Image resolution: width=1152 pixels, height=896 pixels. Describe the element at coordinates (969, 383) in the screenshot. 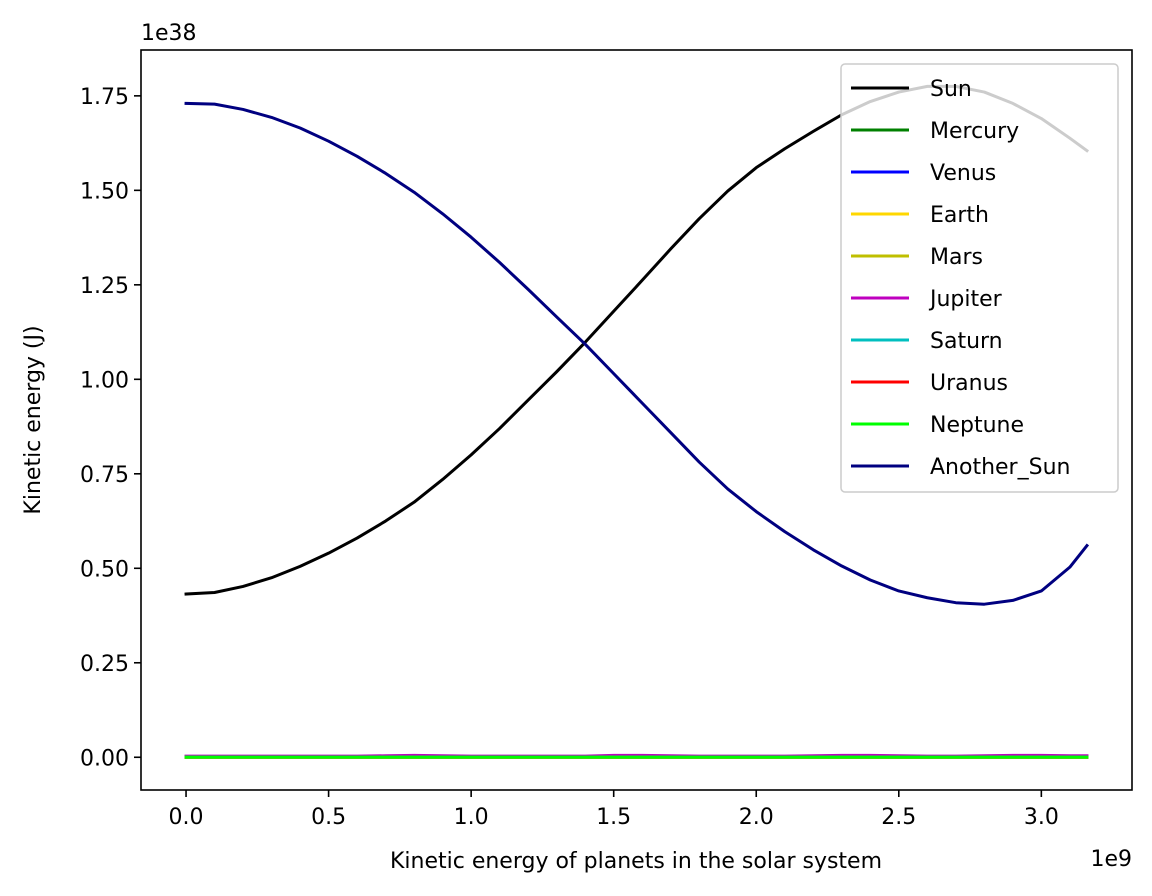

I see `legend-label-uranus: Uranus` at that location.